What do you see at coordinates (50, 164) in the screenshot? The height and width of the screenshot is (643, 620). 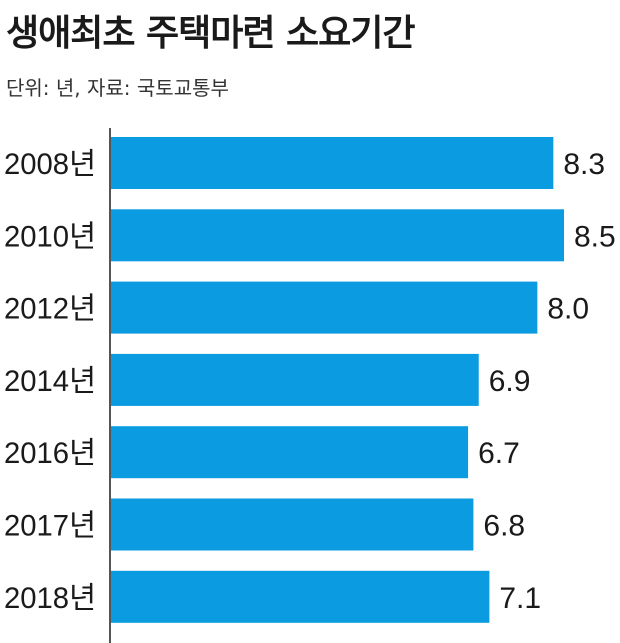 I see `category-label: 2008년` at bounding box center [50, 164].